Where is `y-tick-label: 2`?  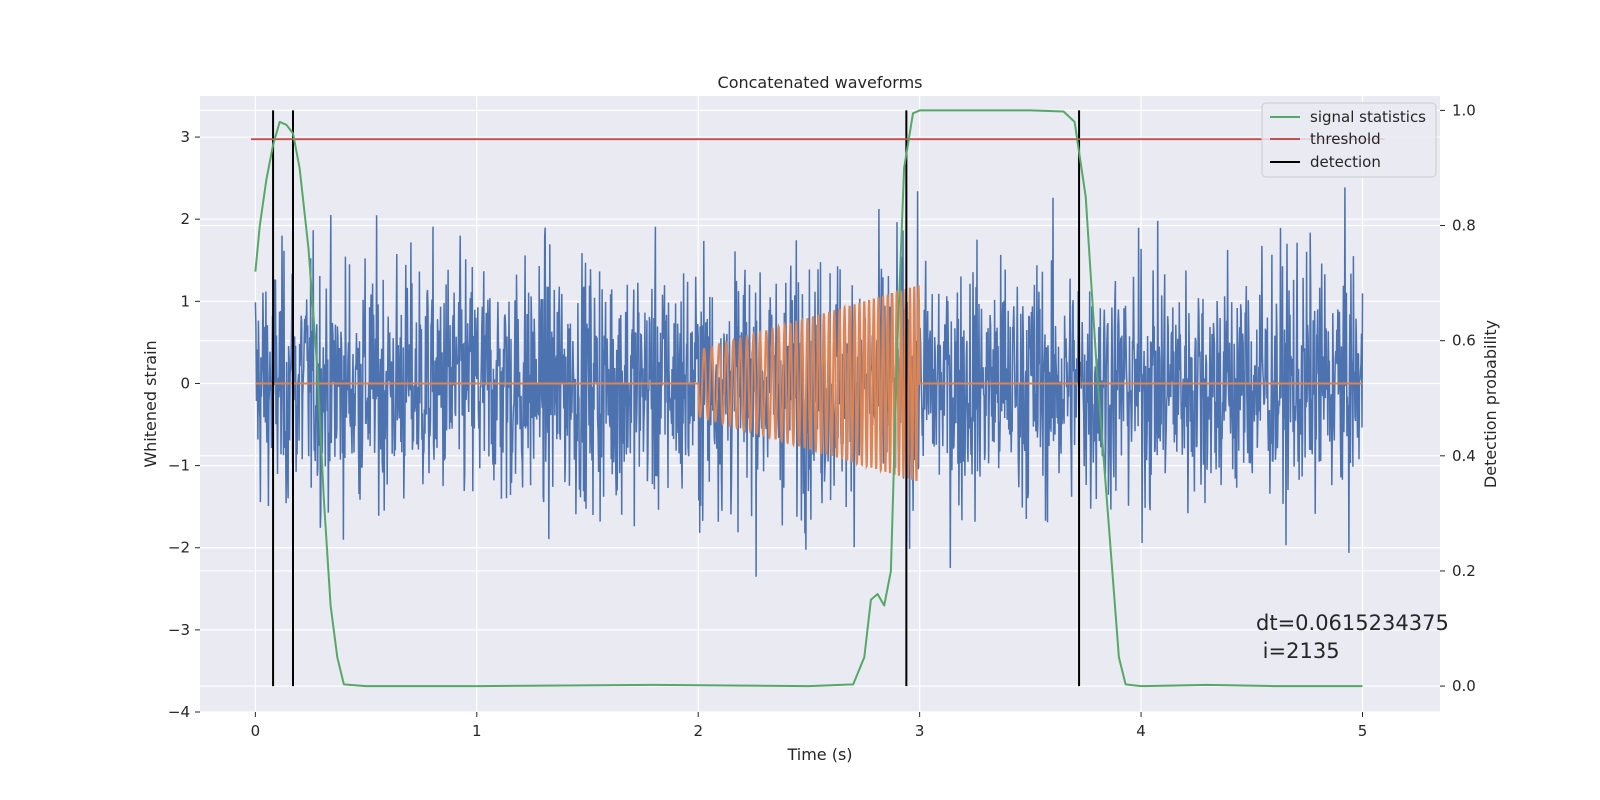
y-tick-label: 2 is located at coordinates (185, 219).